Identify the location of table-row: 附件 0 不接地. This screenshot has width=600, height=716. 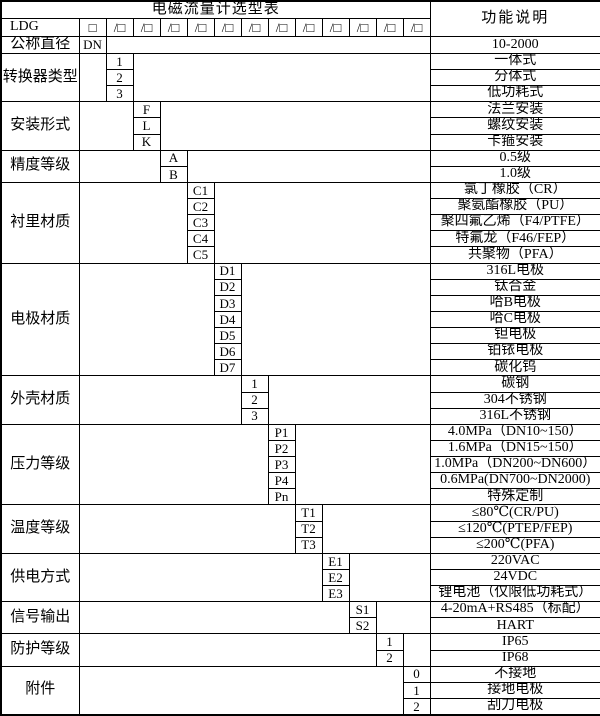
(300, 690).